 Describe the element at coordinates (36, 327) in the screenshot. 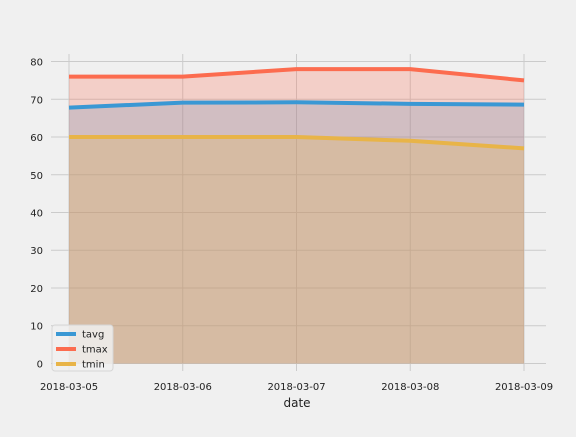

I see `y-tick-label: 10` at that location.